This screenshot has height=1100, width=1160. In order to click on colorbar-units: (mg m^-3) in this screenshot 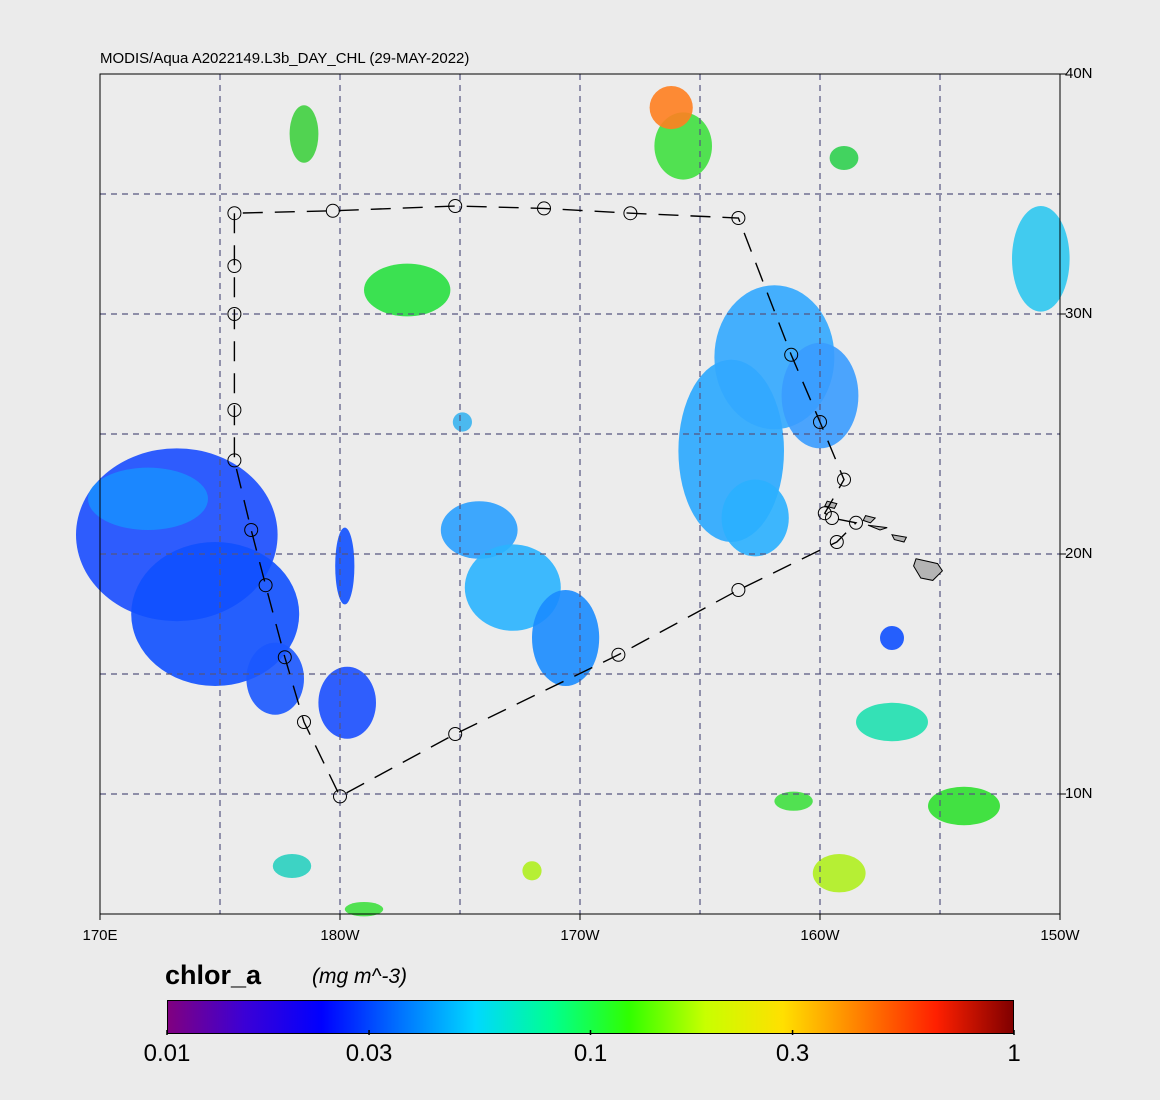, I will do `click(360, 976)`.